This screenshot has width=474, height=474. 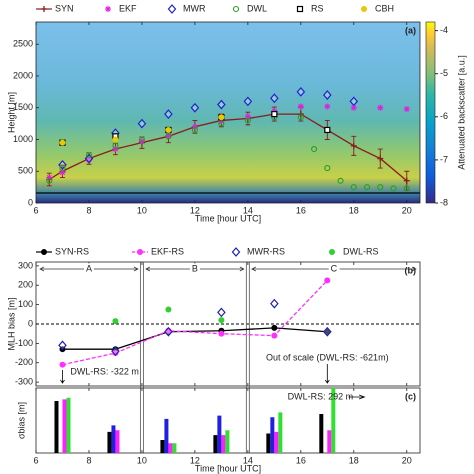 What do you see at coordinates (64, 8) in the screenshot?
I see `legend-label: SYN` at bounding box center [64, 8].